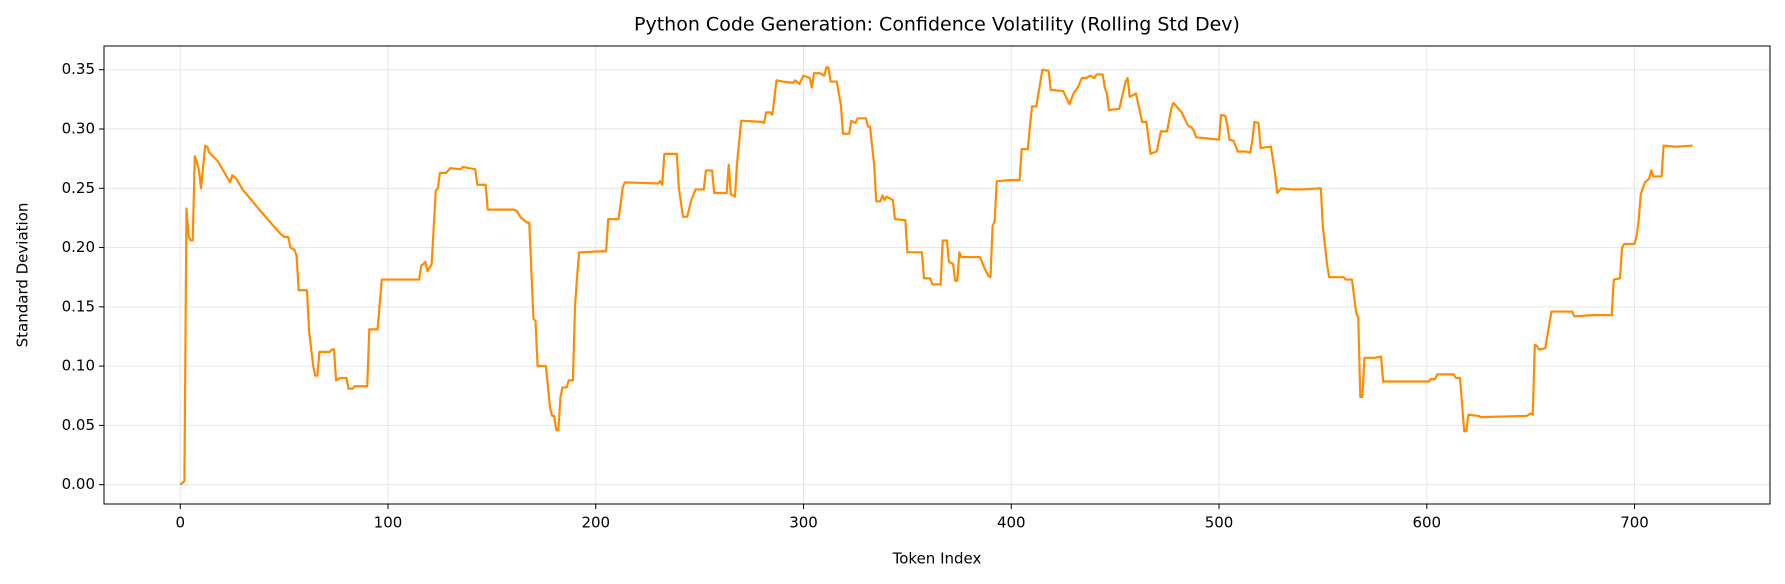  Describe the element at coordinates (388, 523) in the screenshot. I see `x-tick-label: 100` at that location.